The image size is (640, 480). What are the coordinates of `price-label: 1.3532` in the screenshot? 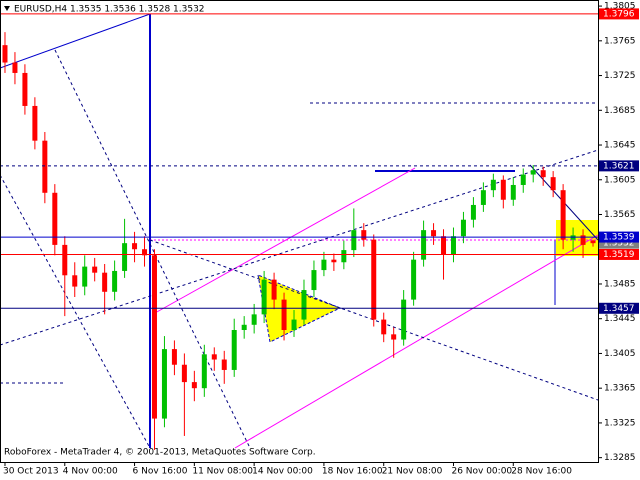 It's located at (619, 244).